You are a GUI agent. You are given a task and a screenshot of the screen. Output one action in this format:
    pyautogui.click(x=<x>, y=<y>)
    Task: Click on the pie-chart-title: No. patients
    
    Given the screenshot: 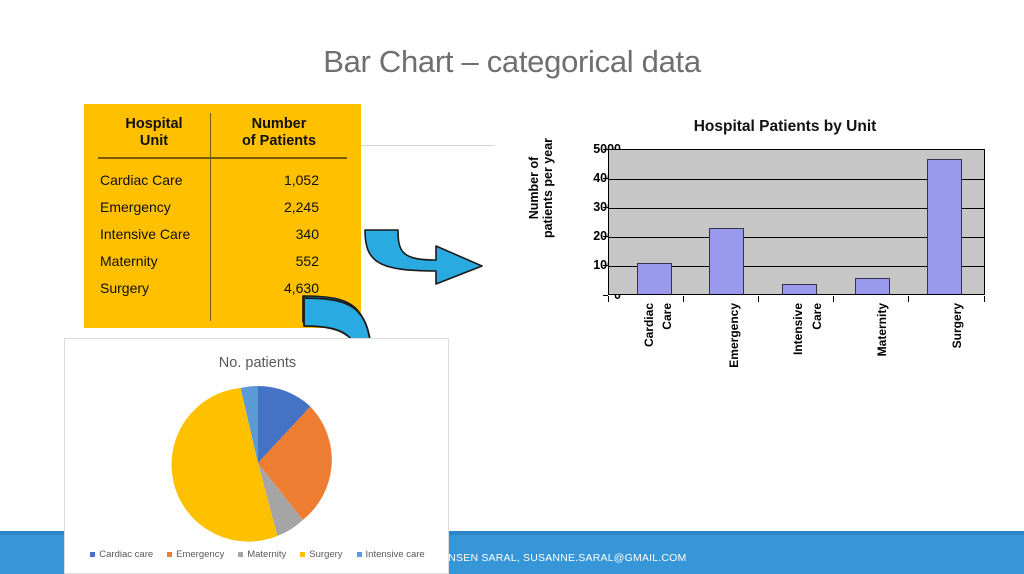 What is the action you would take?
    pyautogui.click(x=257, y=363)
    